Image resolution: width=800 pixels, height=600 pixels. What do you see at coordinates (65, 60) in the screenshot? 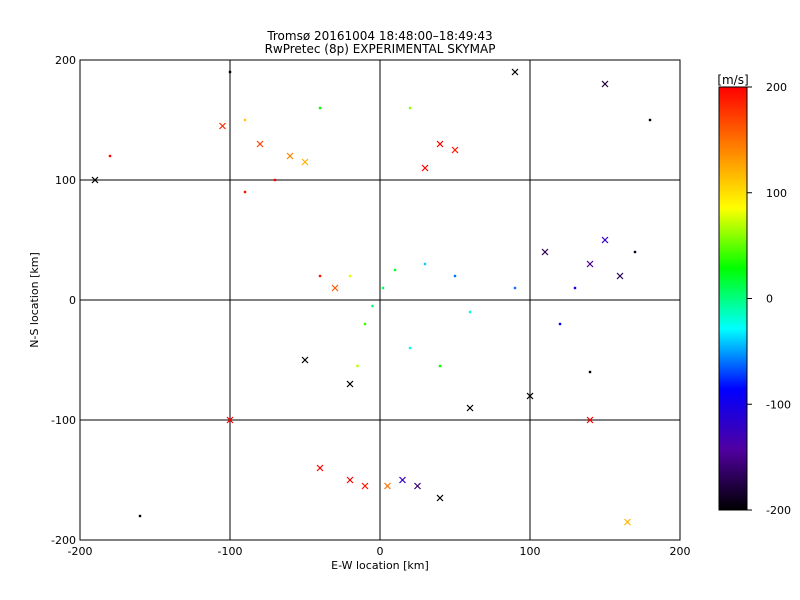
I see `y-tick-label: 200` at bounding box center [65, 60].